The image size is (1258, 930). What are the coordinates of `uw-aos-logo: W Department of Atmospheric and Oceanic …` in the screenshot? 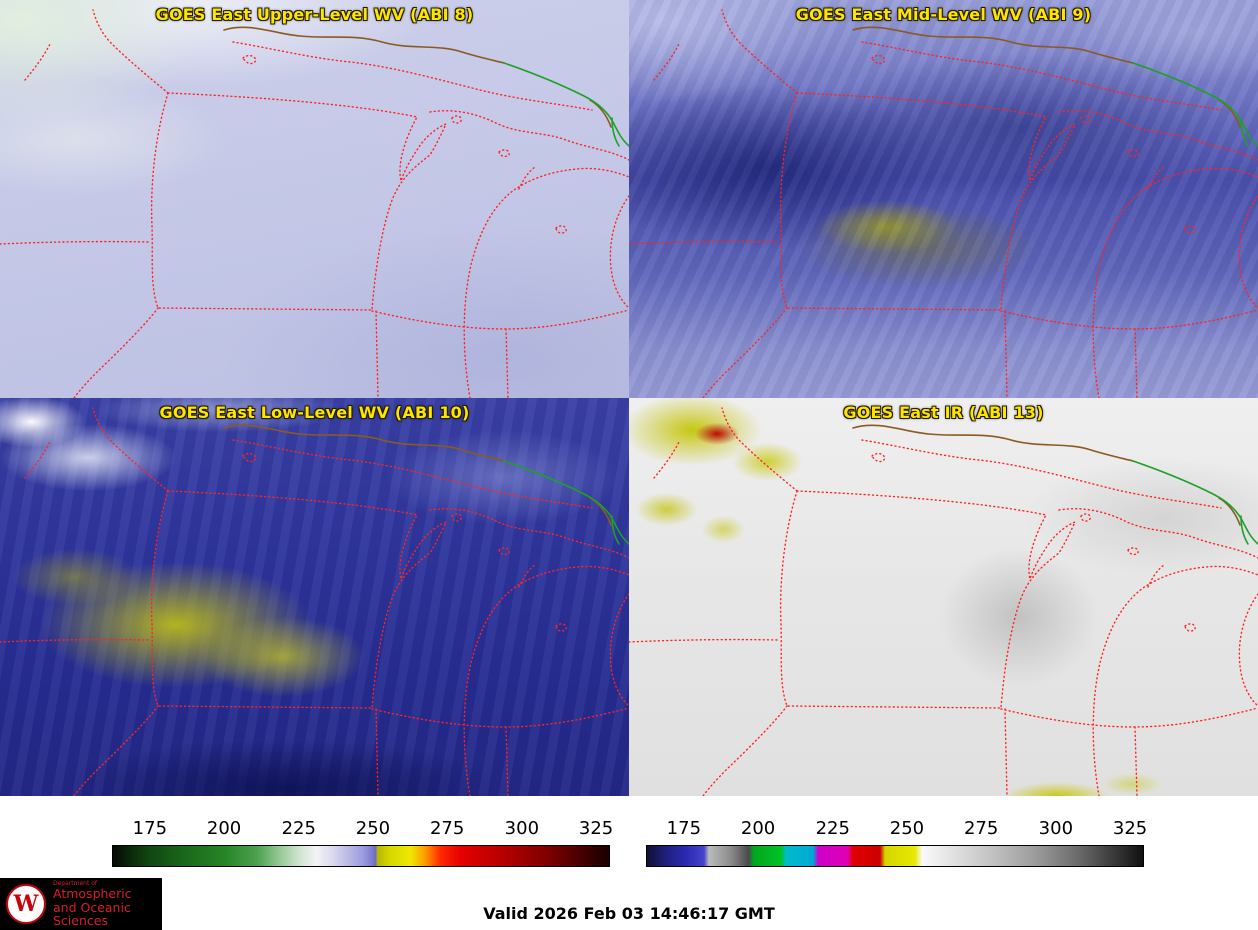 It's located at (81, 904).